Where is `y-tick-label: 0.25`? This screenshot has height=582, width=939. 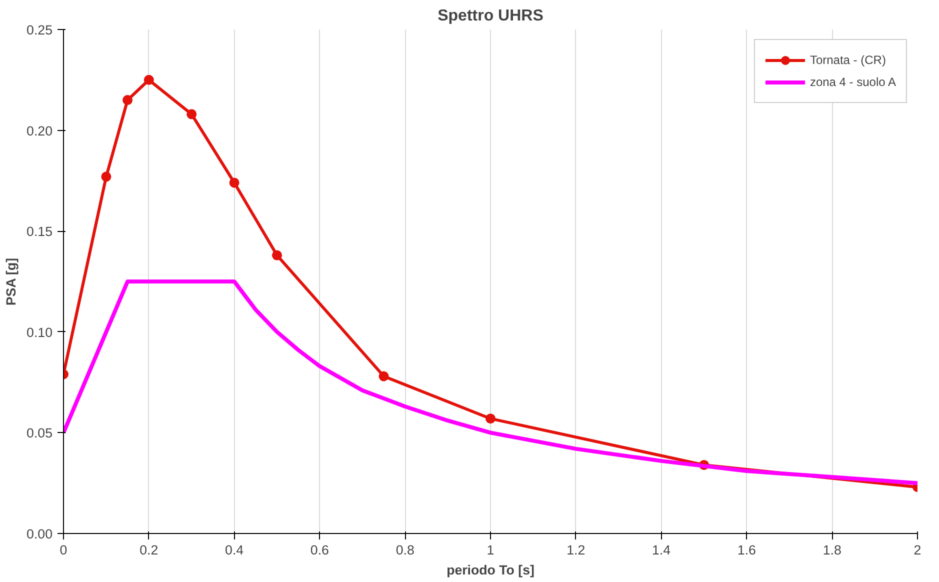
y-tick-label: 0.25 is located at coordinates (39, 30).